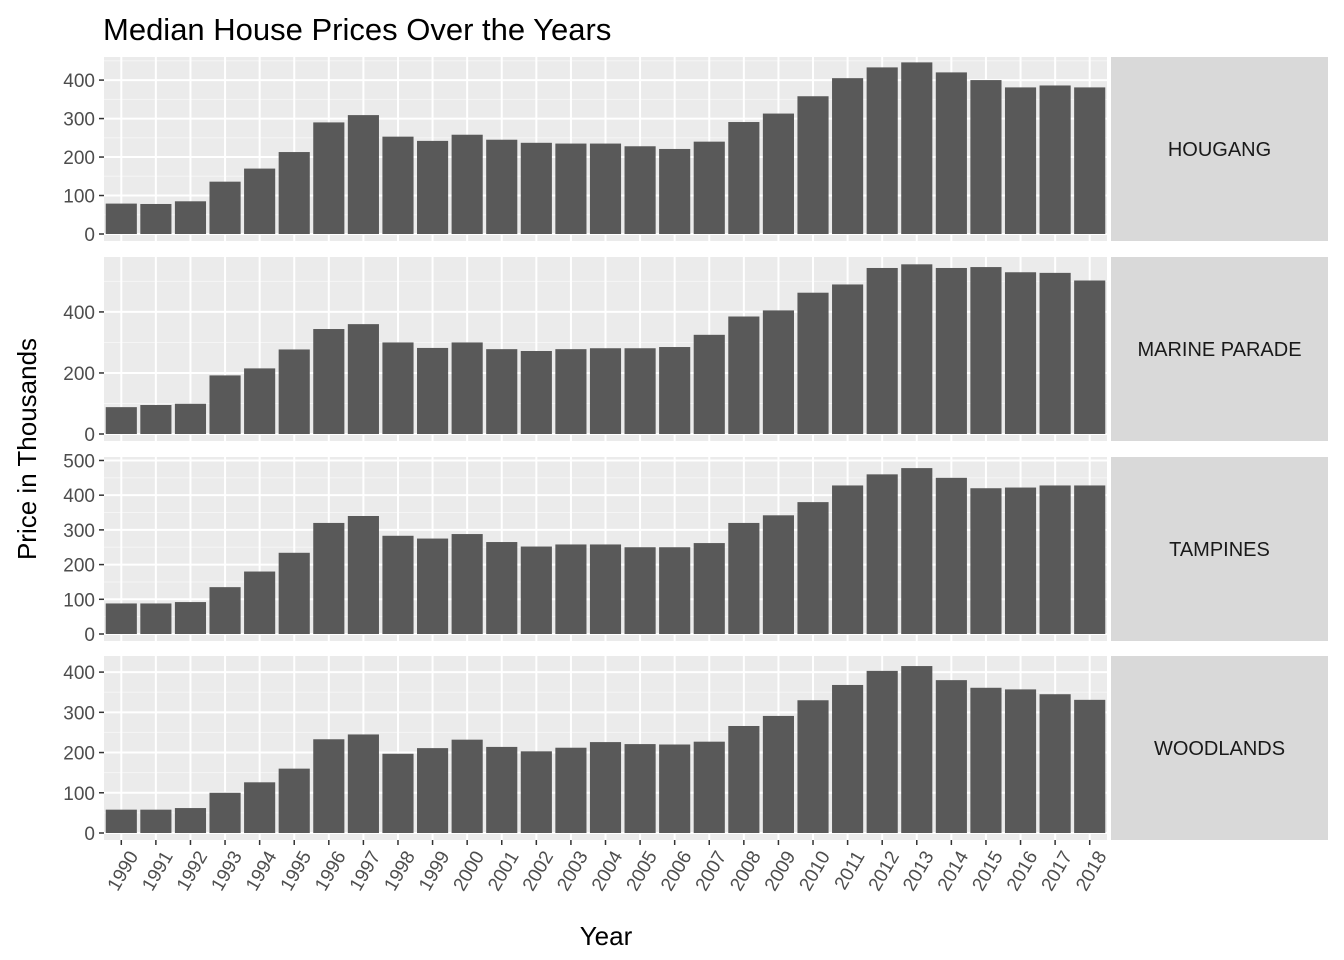 The height and width of the screenshot is (960, 1344). I want to click on bar-tampines-2002, so click(536, 590).